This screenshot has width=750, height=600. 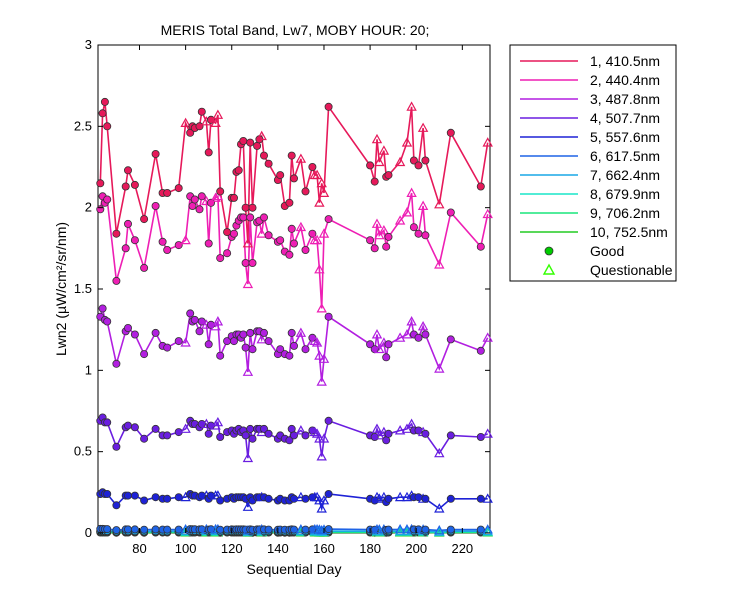 I want to click on legend-questionable-label: Questionable, so click(x=631, y=270).